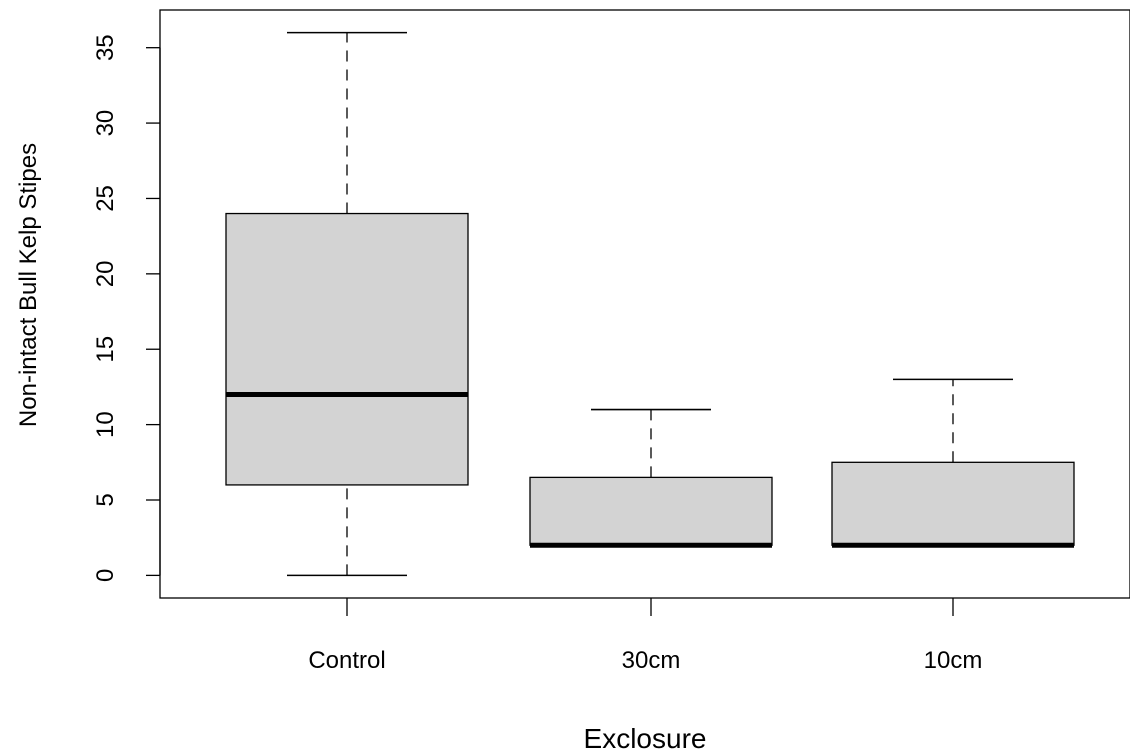 The width and height of the screenshot is (1130, 755). I want to click on box-30cm, so click(651, 478).